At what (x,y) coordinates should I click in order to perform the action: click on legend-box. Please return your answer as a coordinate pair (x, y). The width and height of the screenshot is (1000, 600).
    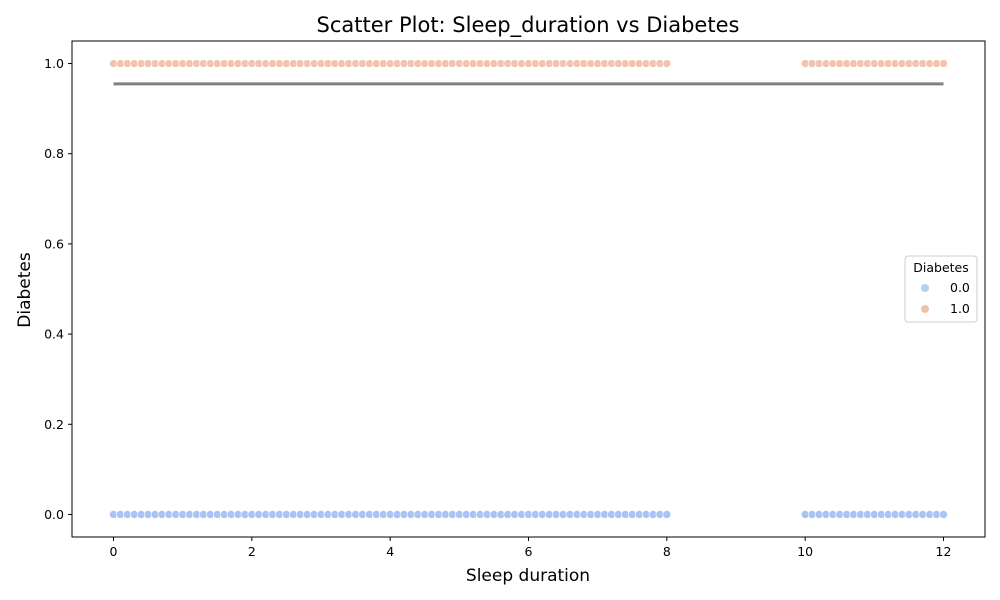
    Looking at the image, I should click on (941, 289).